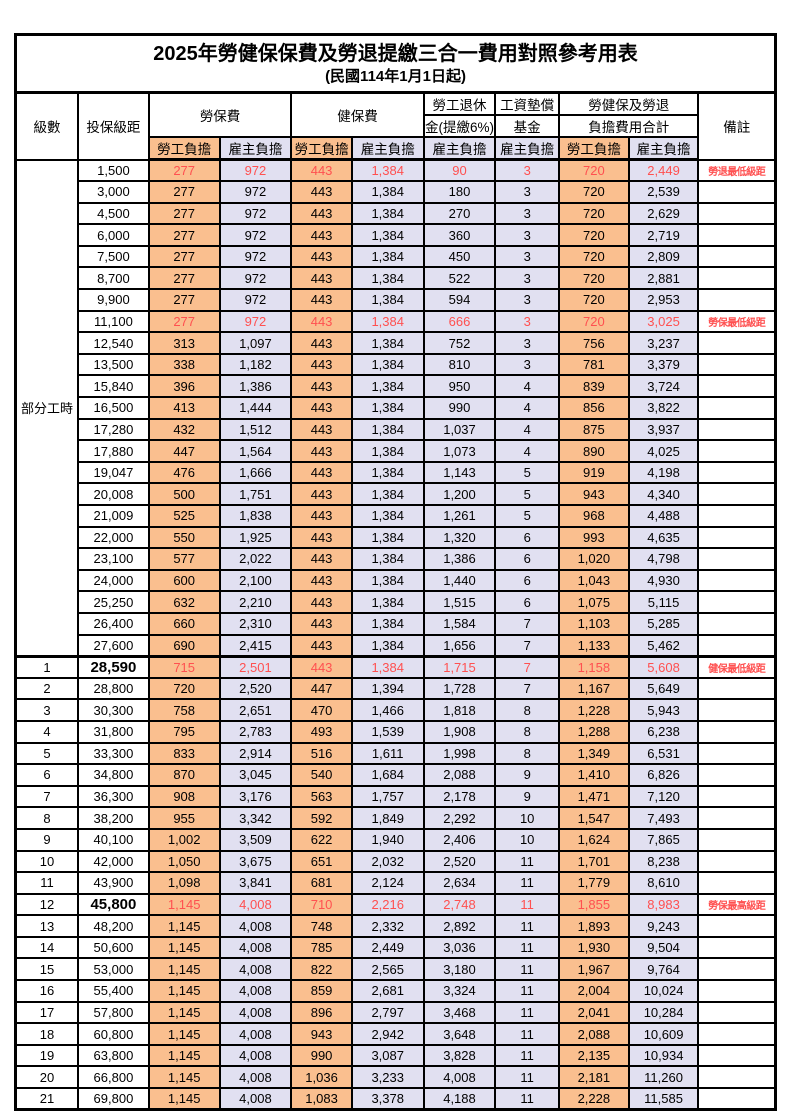 Image resolution: width=791 pixels, height=1120 pixels. I want to click on value-cell: 1,002, so click(184, 839).